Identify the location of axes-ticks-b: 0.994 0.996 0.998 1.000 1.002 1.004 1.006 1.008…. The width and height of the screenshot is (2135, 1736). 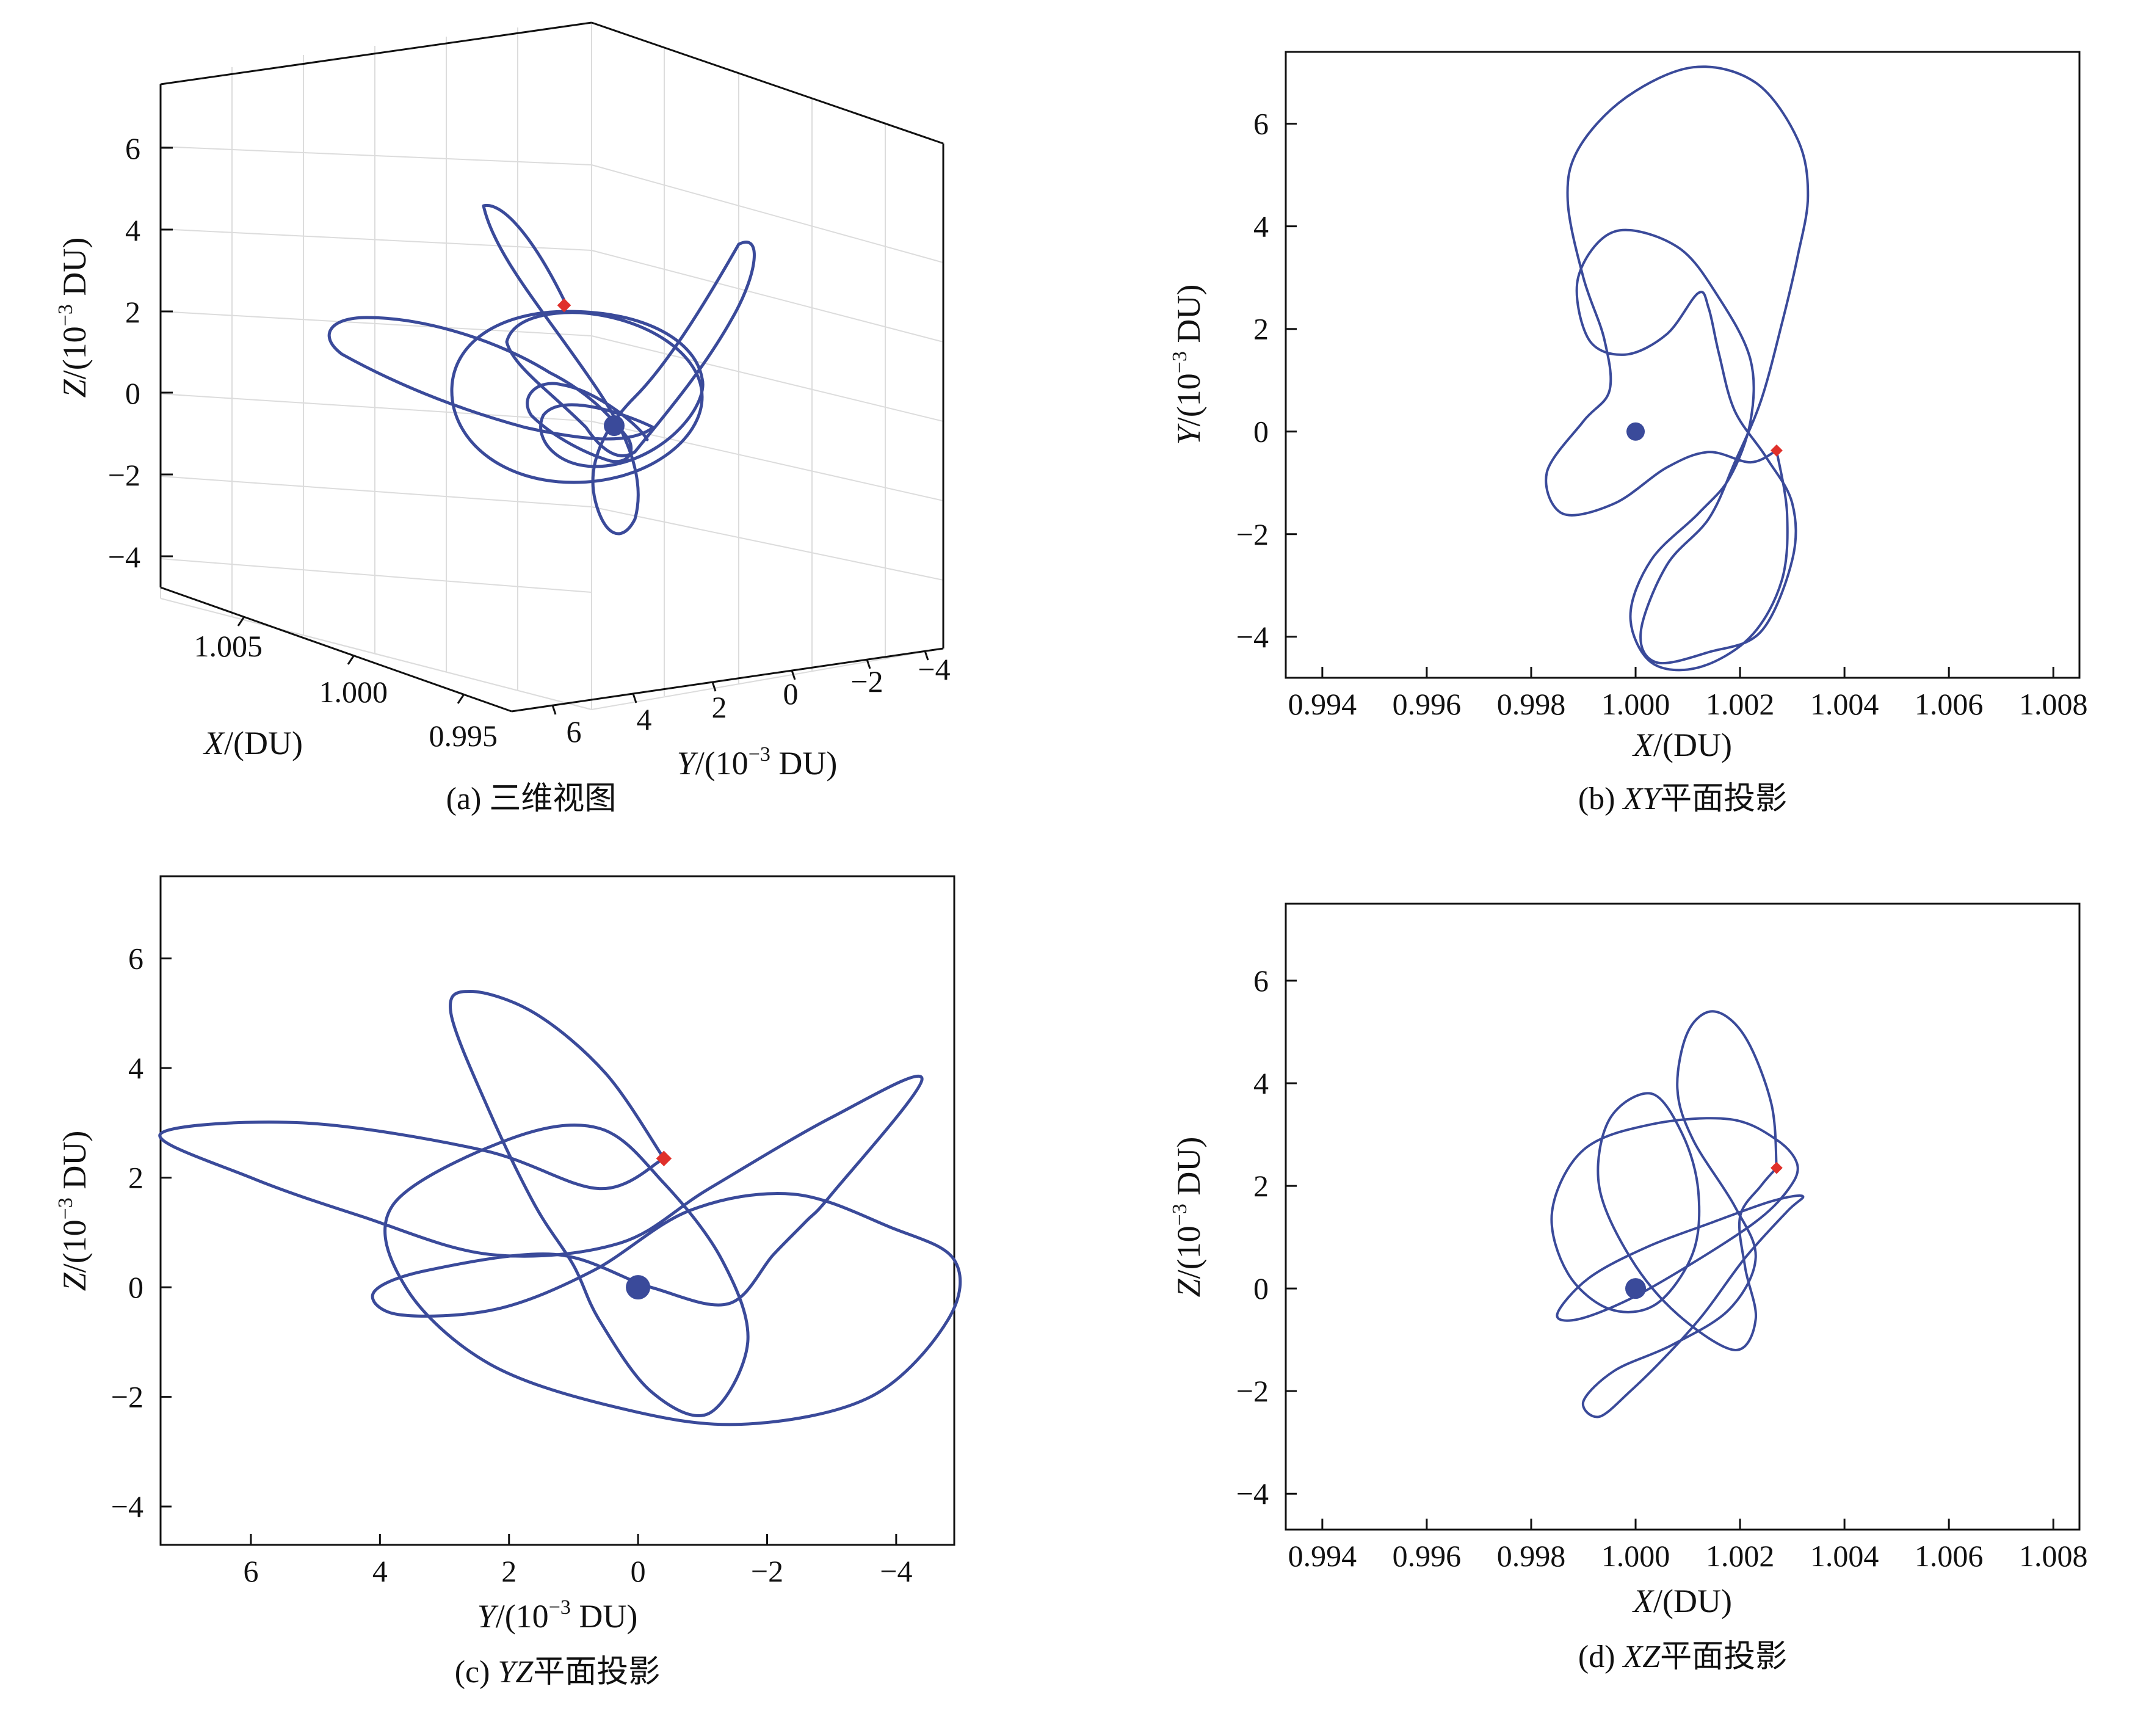
(1662, 414).